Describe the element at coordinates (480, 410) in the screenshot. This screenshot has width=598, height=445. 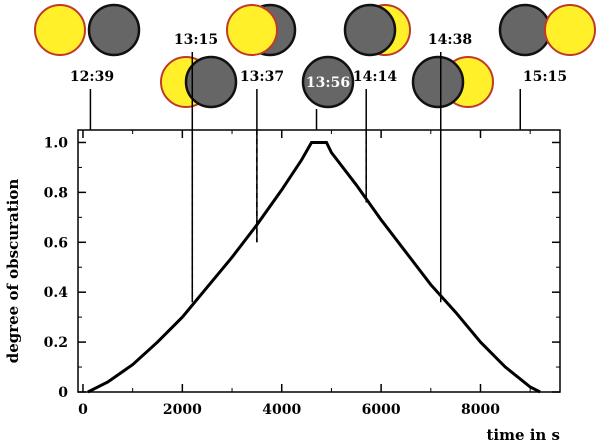
I see `x-tick-label: 8000` at that location.